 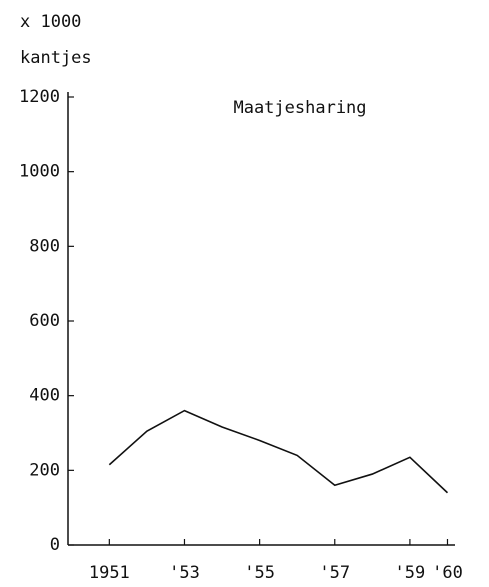 I want to click on y-tick-label: 200, so click(x=44, y=470).